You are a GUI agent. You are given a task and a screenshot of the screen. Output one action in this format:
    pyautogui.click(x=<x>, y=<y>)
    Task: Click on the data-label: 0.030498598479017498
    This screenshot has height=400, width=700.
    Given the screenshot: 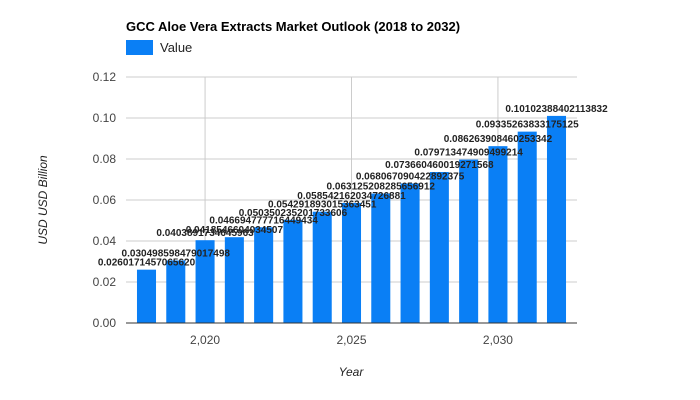 What is the action you would take?
    pyautogui.click(x=176, y=253)
    